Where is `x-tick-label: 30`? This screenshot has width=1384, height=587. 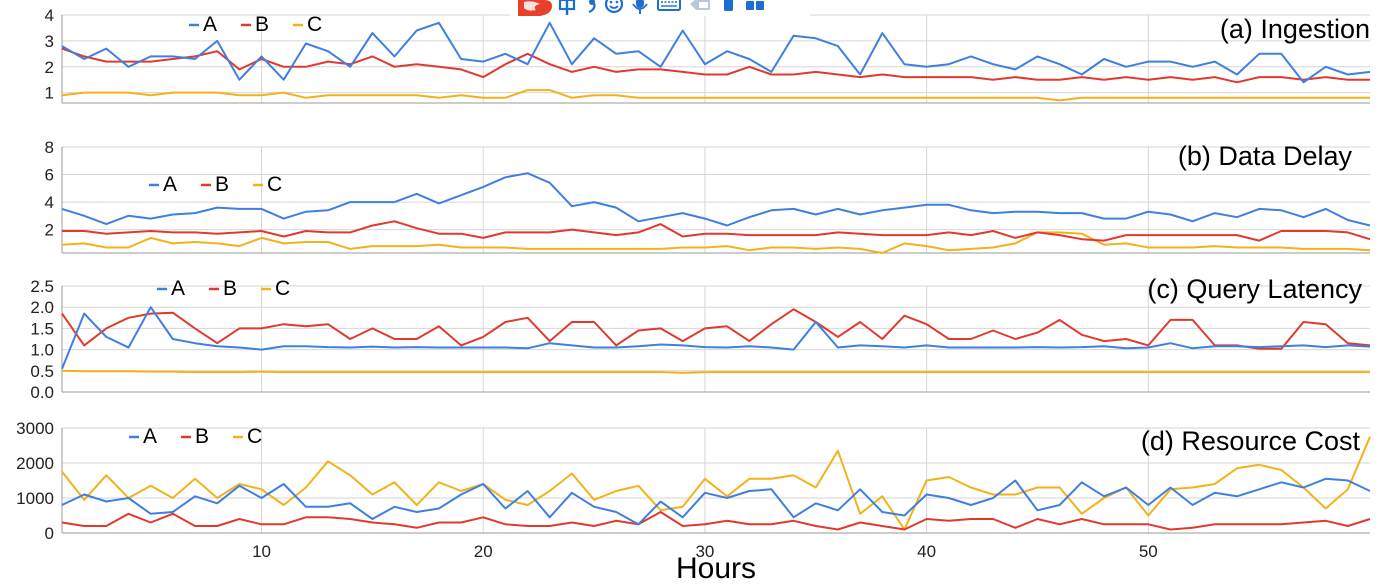
x-tick-label: 30 is located at coordinates (704, 551).